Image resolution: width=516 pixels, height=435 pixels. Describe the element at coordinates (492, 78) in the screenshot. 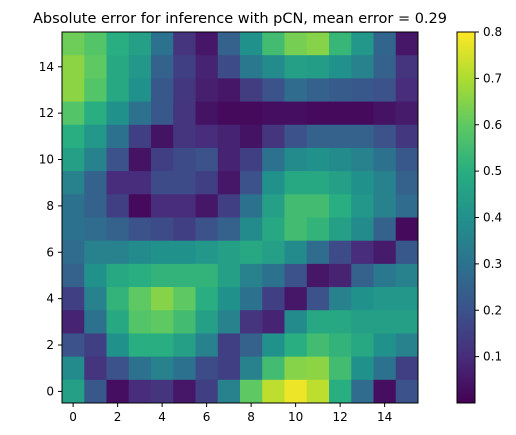

I see `colorbar-tick-label: 0.7` at that location.